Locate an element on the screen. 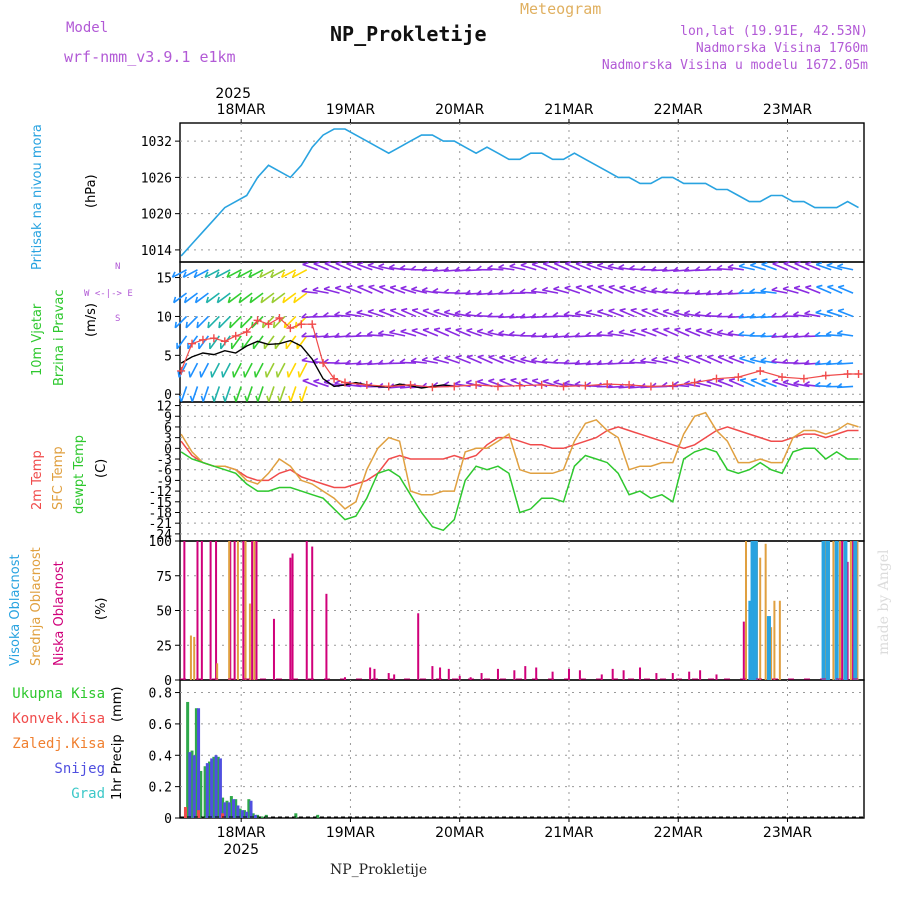  y-tick-label: 1014 is located at coordinates (156, 251).